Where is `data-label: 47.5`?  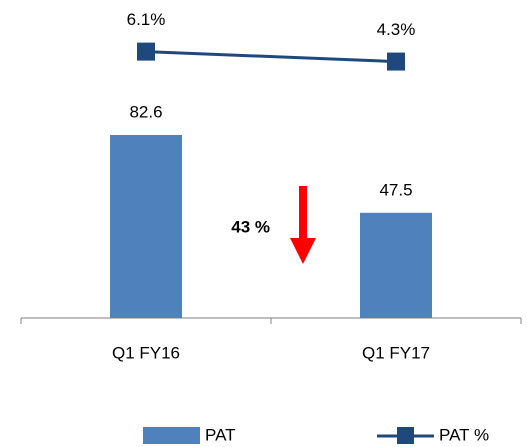 data-label: 47.5 is located at coordinates (395, 189).